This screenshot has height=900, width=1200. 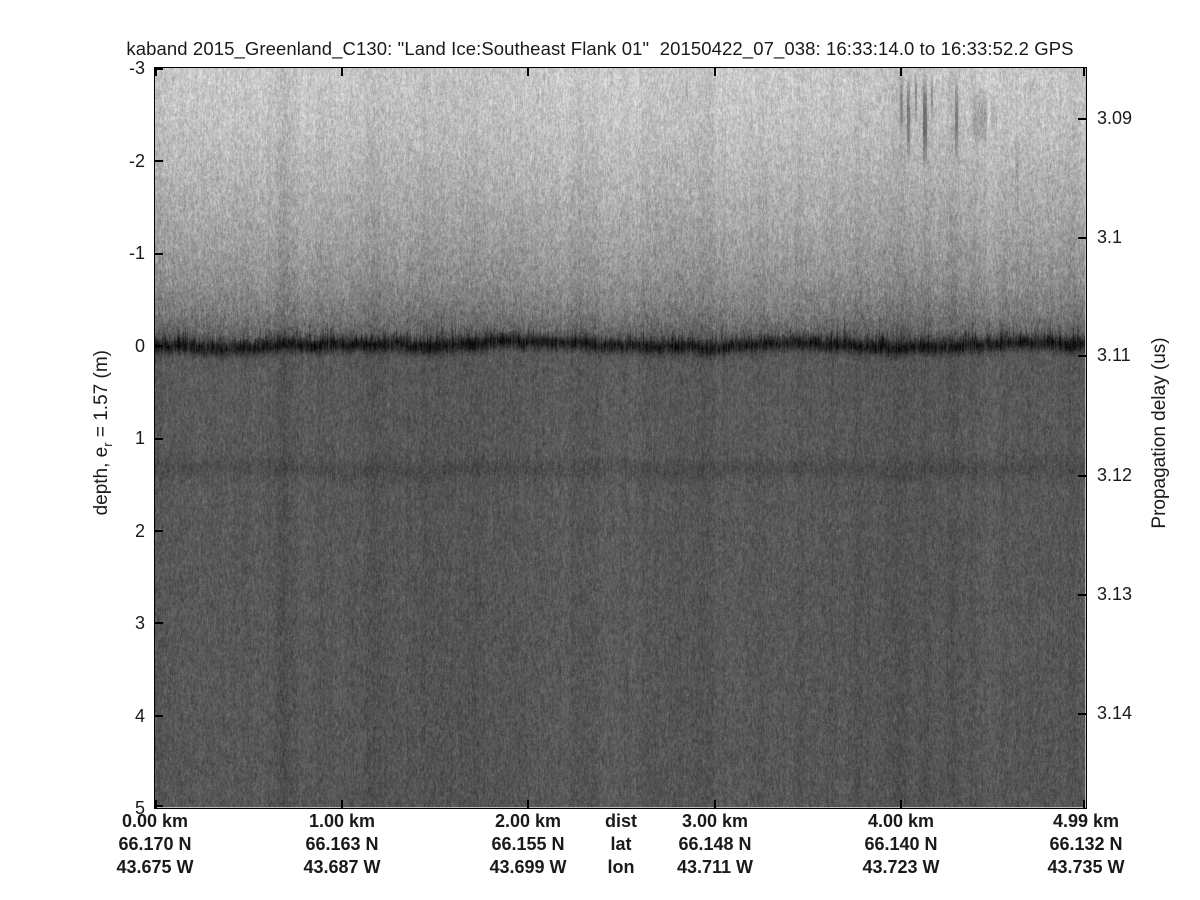 I want to click on bottom-axis-column: 4.99 km 66.132 N 43.735 W, so click(x=1086, y=844).